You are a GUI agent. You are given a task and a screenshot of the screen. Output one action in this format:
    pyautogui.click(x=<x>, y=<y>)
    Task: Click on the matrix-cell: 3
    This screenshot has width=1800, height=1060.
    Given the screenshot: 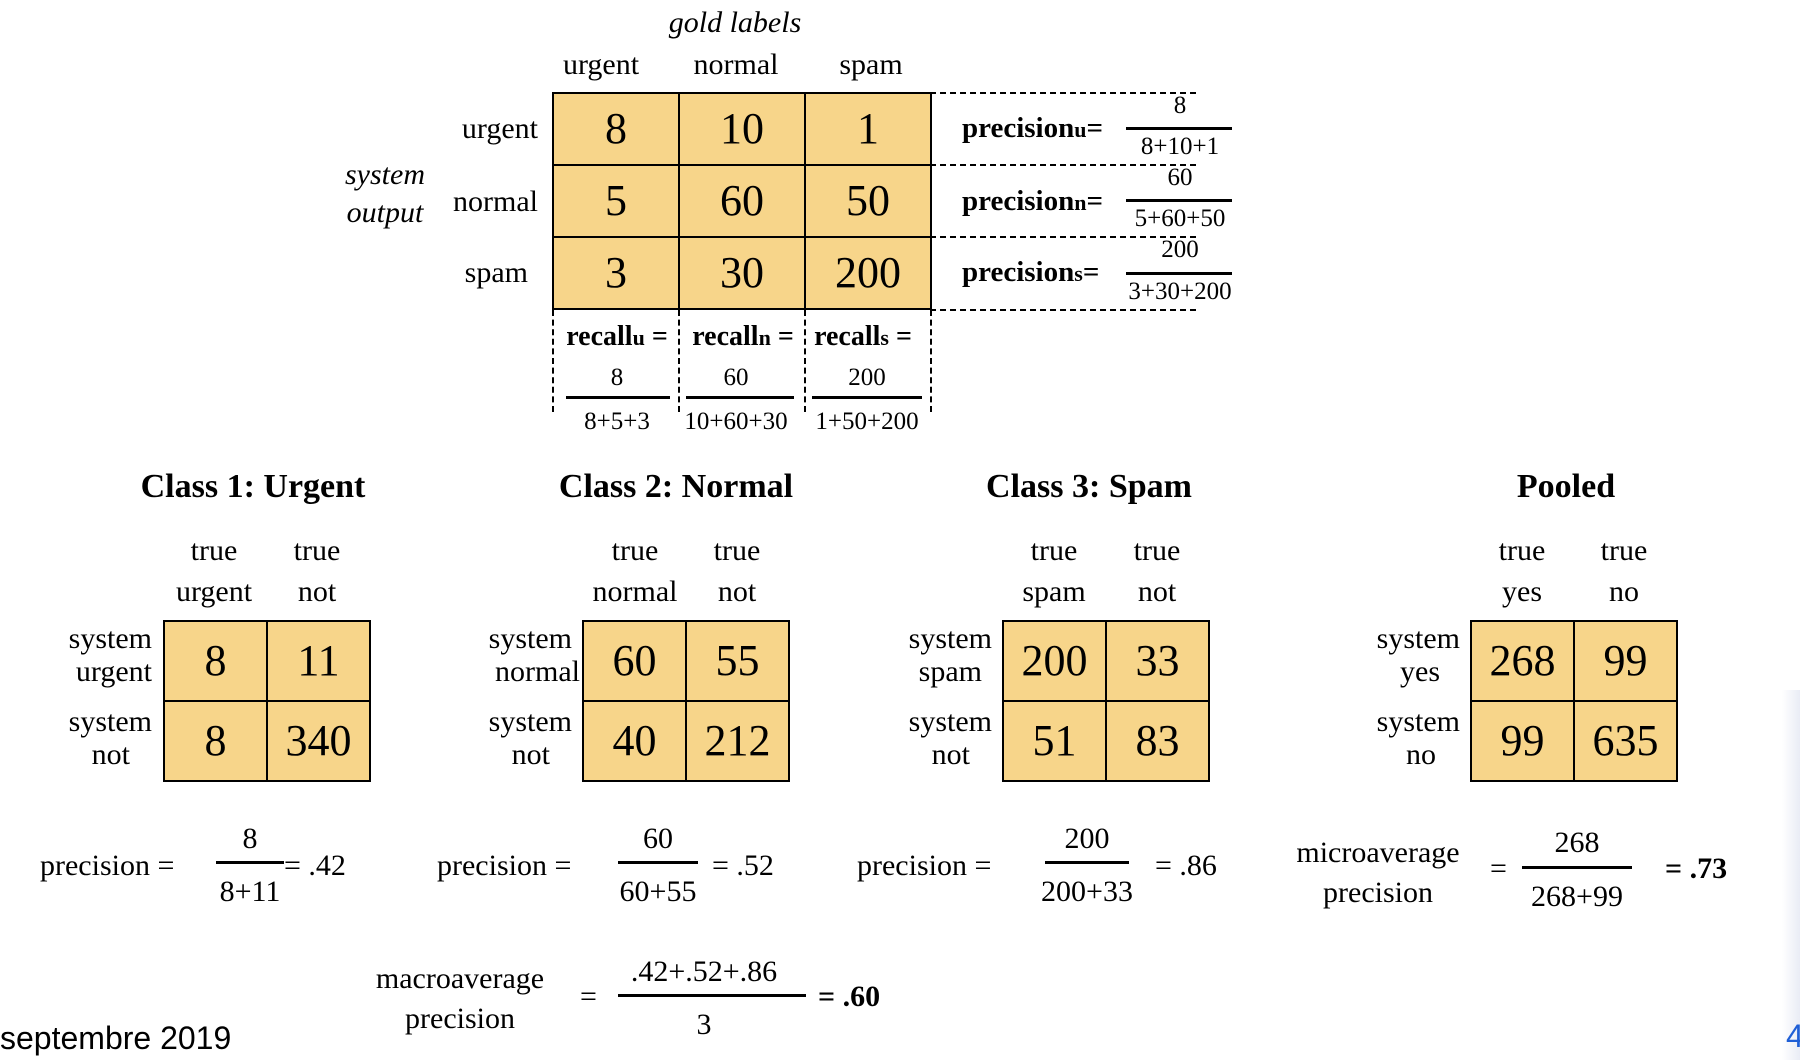 What is the action you would take?
    pyautogui.click(x=616, y=273)
    